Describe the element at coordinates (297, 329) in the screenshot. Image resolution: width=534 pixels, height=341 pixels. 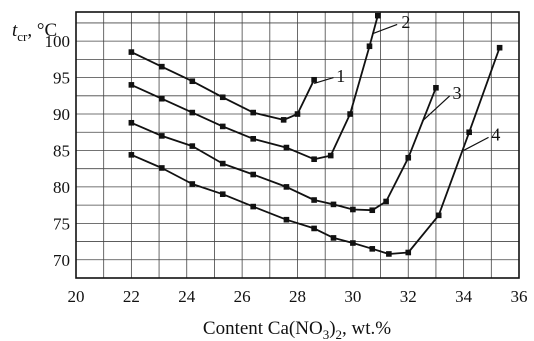
I see `x-axis-title: Content Ca(NO3)2, wt.%` at that location.